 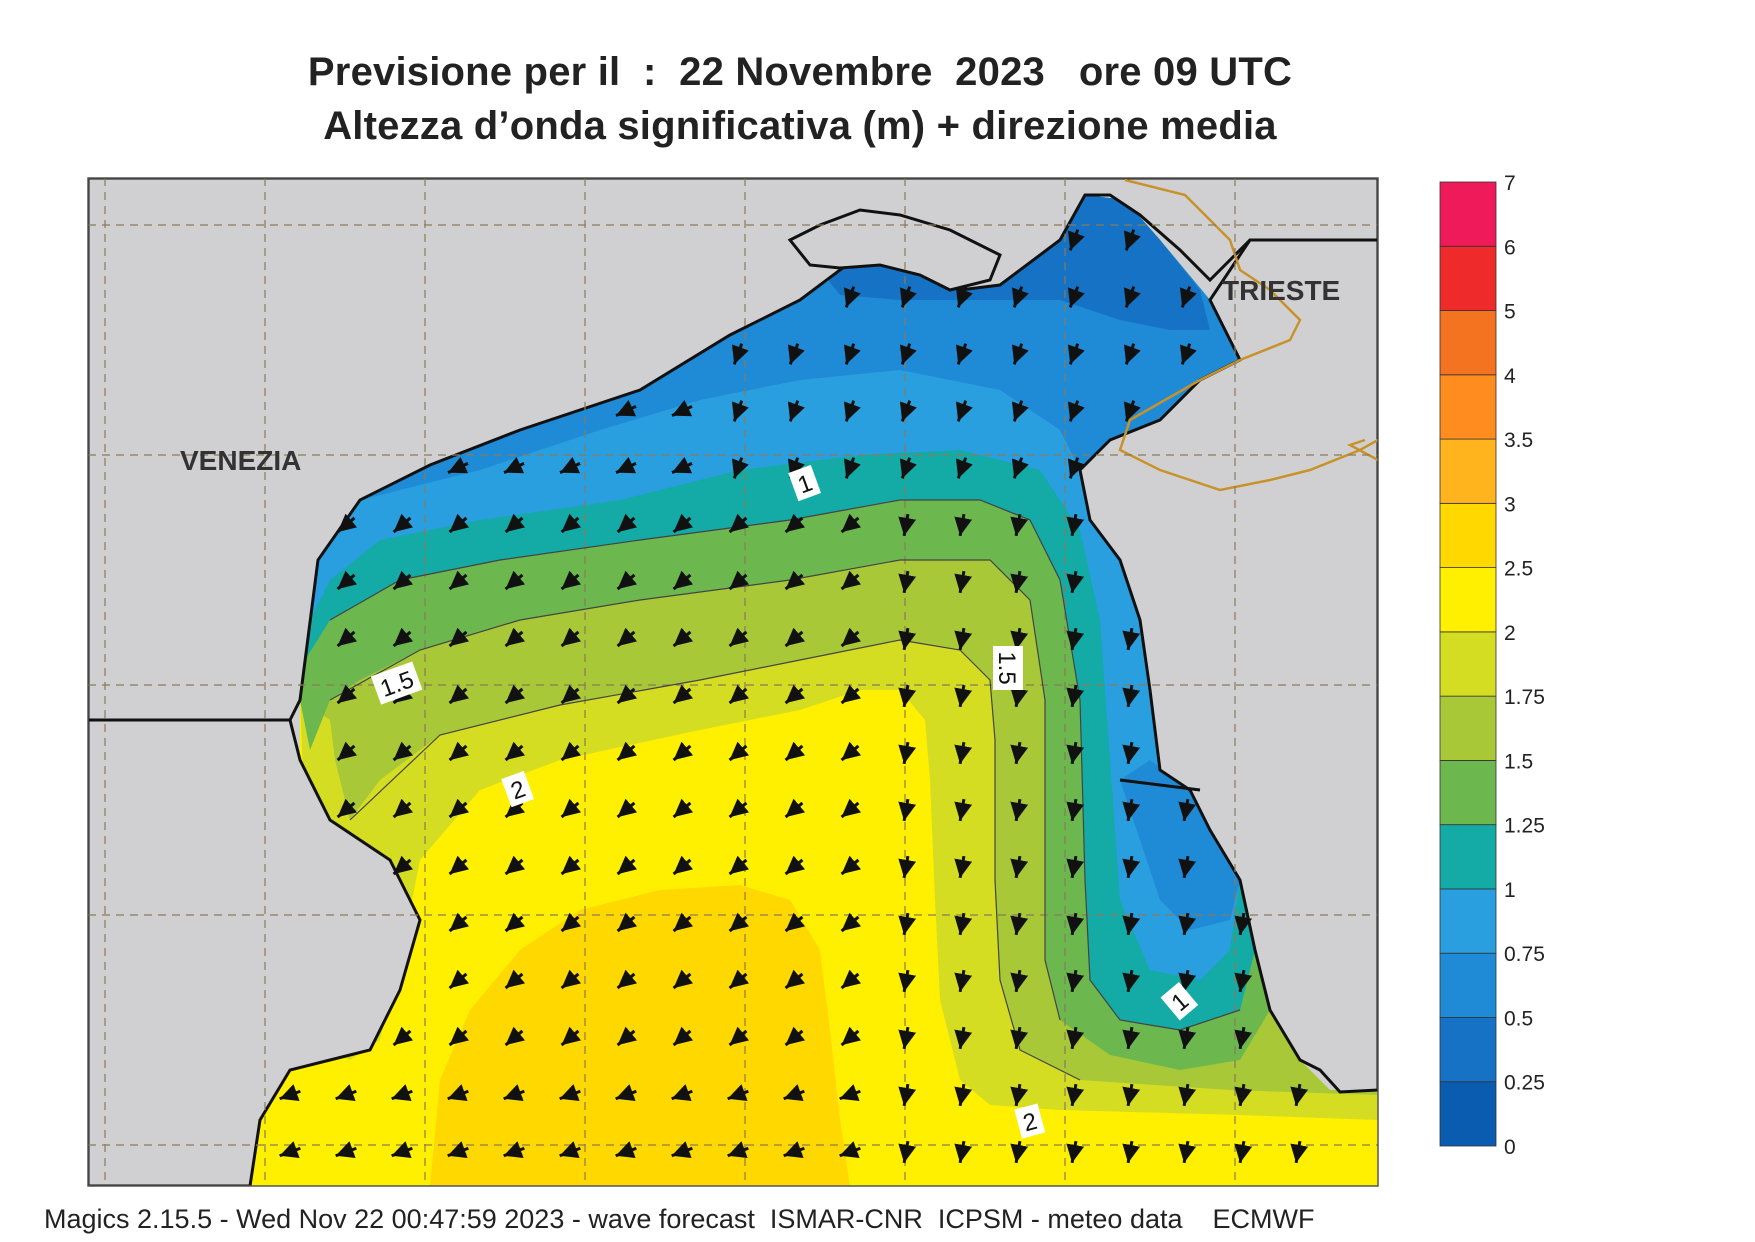 What do you see at coordinates (1015, 262) in the screenshot?
I see `zone-0.25` at bounding box center [1015, 262].